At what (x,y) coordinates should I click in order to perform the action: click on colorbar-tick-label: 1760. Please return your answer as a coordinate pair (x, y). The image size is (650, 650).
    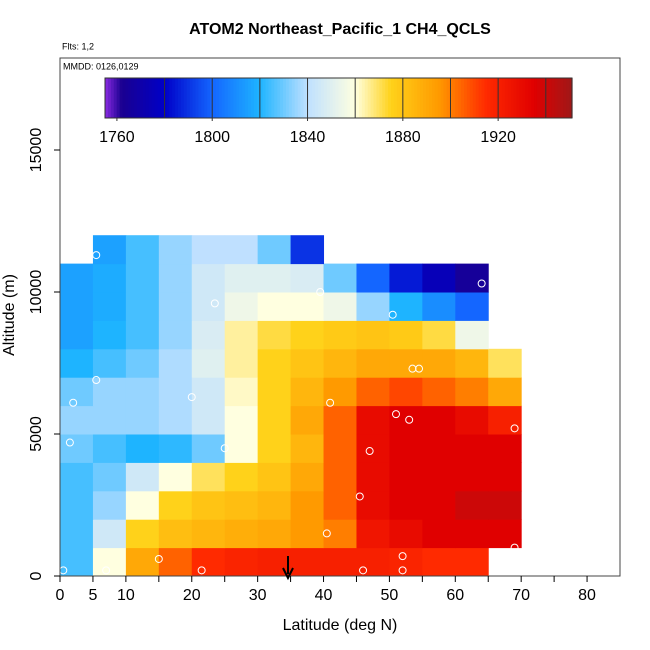
    Looking at the image, I should click on (117, 137).